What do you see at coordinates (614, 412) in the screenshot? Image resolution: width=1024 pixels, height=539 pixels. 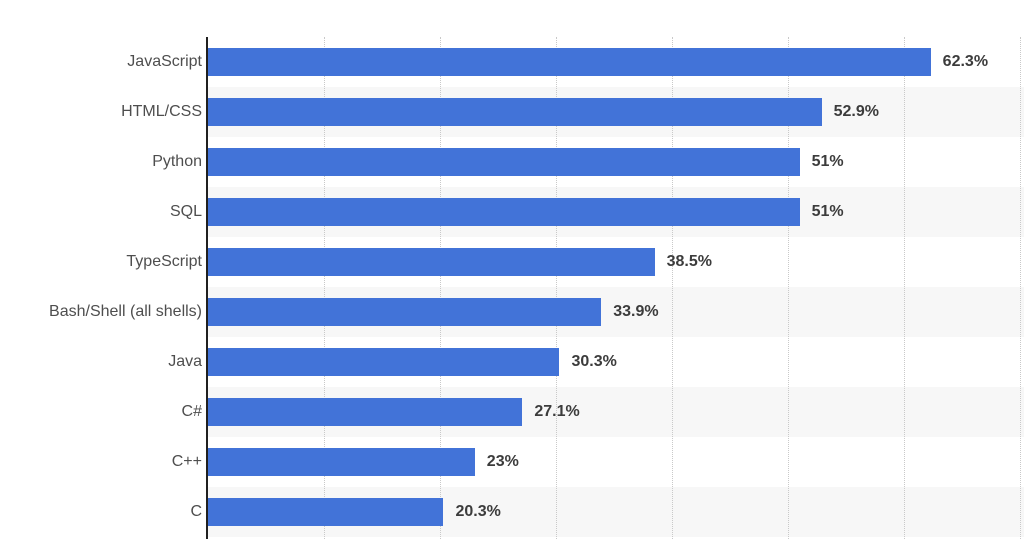 I see `bar-row: 27.1%` at bounding box center [614, 412].